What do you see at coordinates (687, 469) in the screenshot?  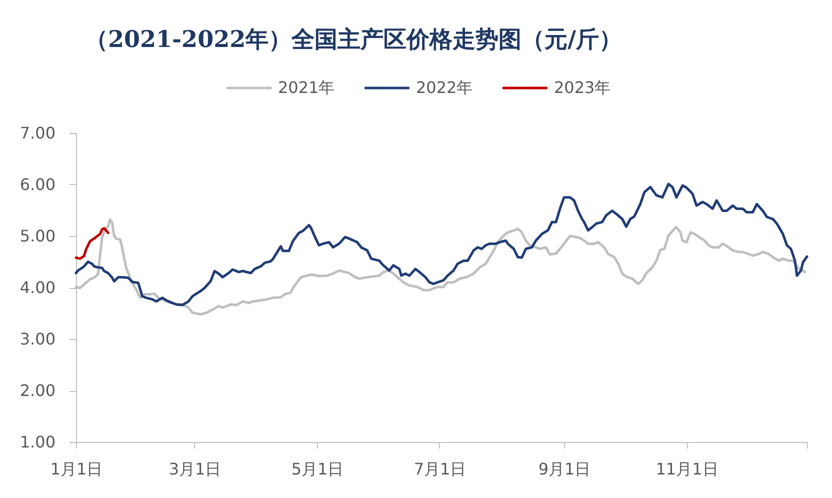 I see `x-tick-label: 11月1日` at bounding box center [687, 469].